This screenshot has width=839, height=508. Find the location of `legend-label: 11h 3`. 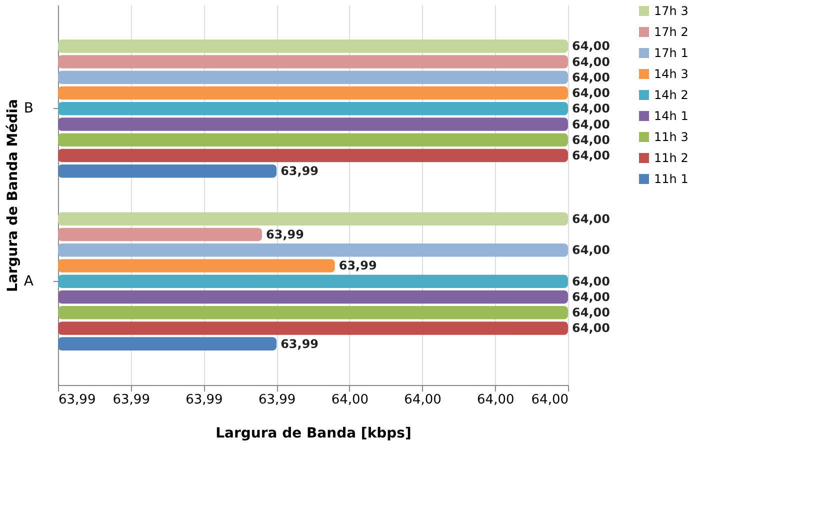

legend-label: 11h 3 is located at coordinates (671, 137).